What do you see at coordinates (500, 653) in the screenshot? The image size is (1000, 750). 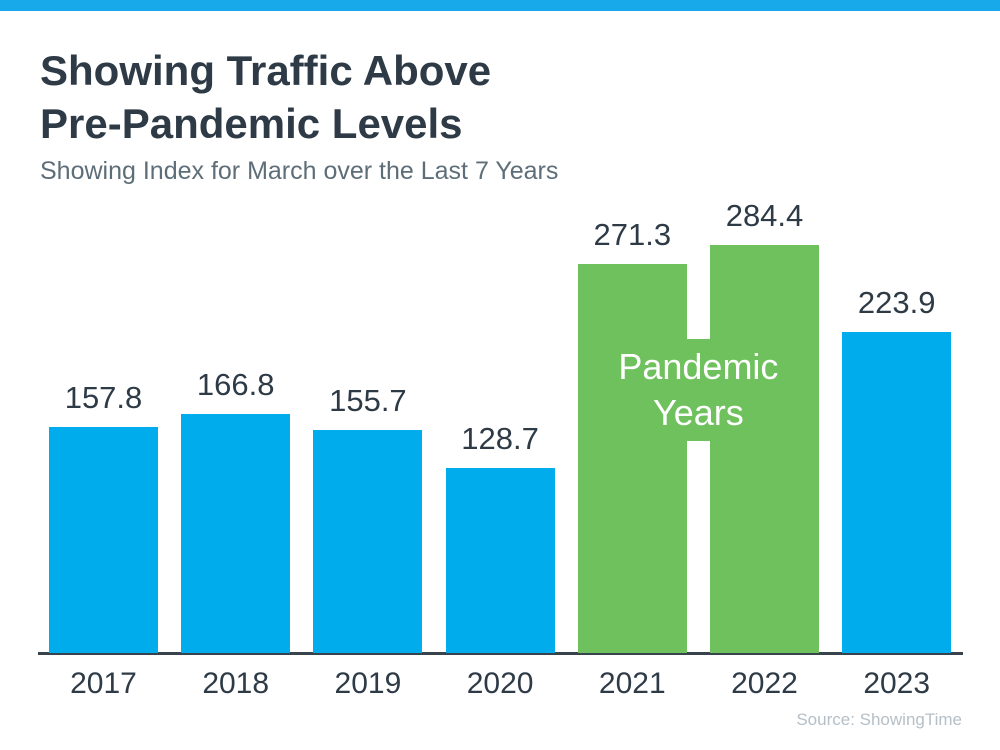 I see `x-axis-line` at bounding box center [500, 653].